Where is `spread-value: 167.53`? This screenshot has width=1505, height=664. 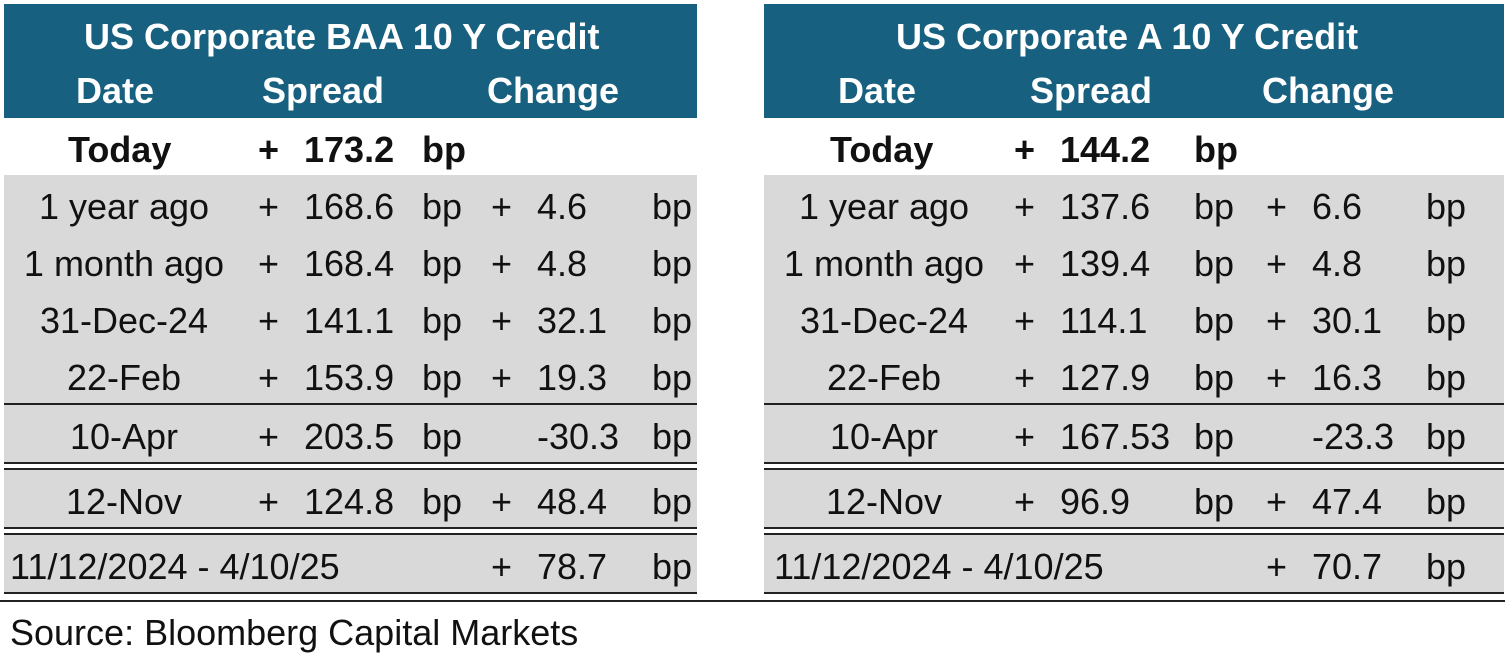
spread-value: 167.53 is located at coordinates (1115, 436).